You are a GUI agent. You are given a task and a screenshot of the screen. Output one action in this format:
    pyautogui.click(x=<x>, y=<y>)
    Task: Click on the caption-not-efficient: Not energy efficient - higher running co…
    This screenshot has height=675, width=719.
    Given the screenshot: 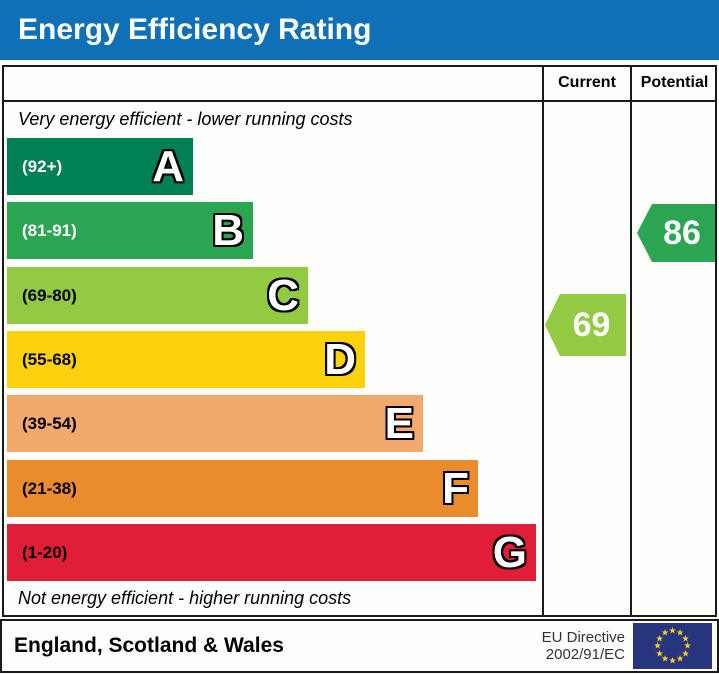 What is the action you would take?
    pyautogui.click(x=185, y=598)
    